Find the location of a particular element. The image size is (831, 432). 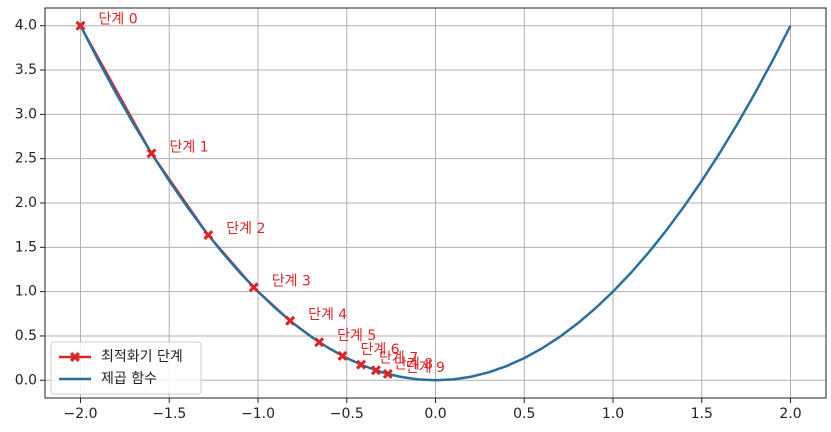

y-tick-label: 1.0 is located at coordinates (26, 292).